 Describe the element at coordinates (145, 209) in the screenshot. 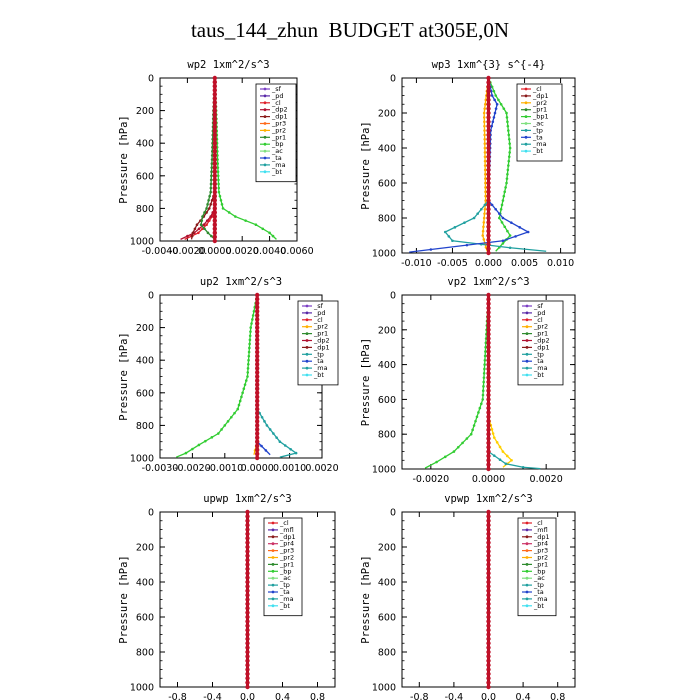

I see `y-tick-label: 800` at that location.